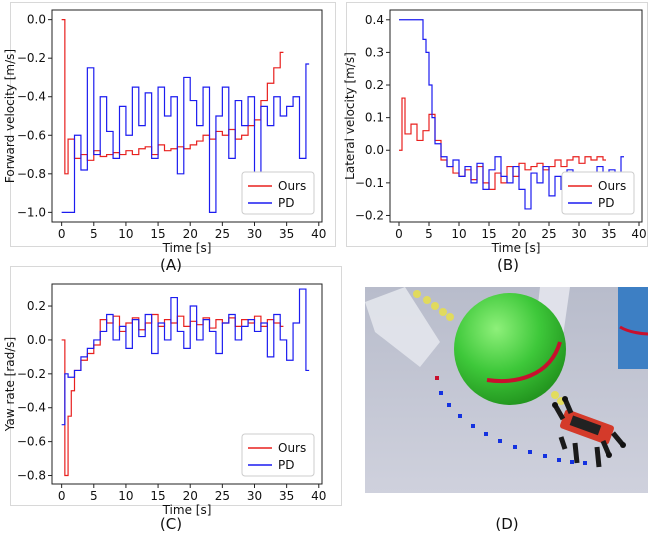 Image resolution: width=648 pixels, height=540 pixels. I want to click on quadruped-robot, so click(589, 432).